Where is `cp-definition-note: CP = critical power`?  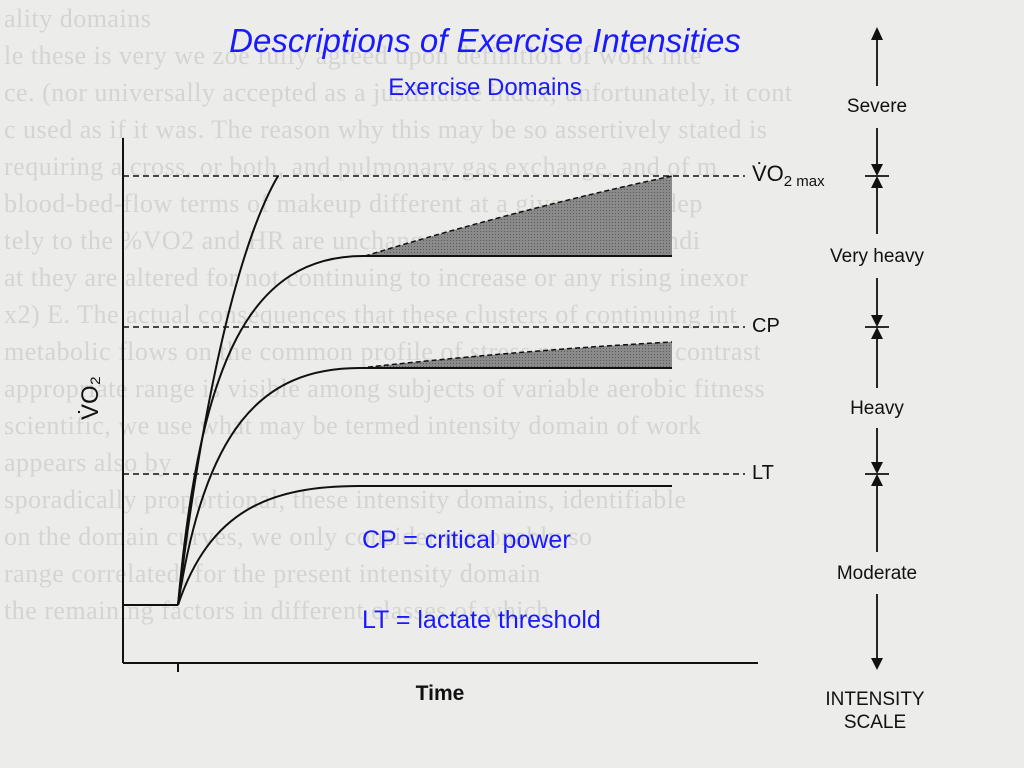 cp-definition-note: CP = critical power is located at coordinates (466, 540).